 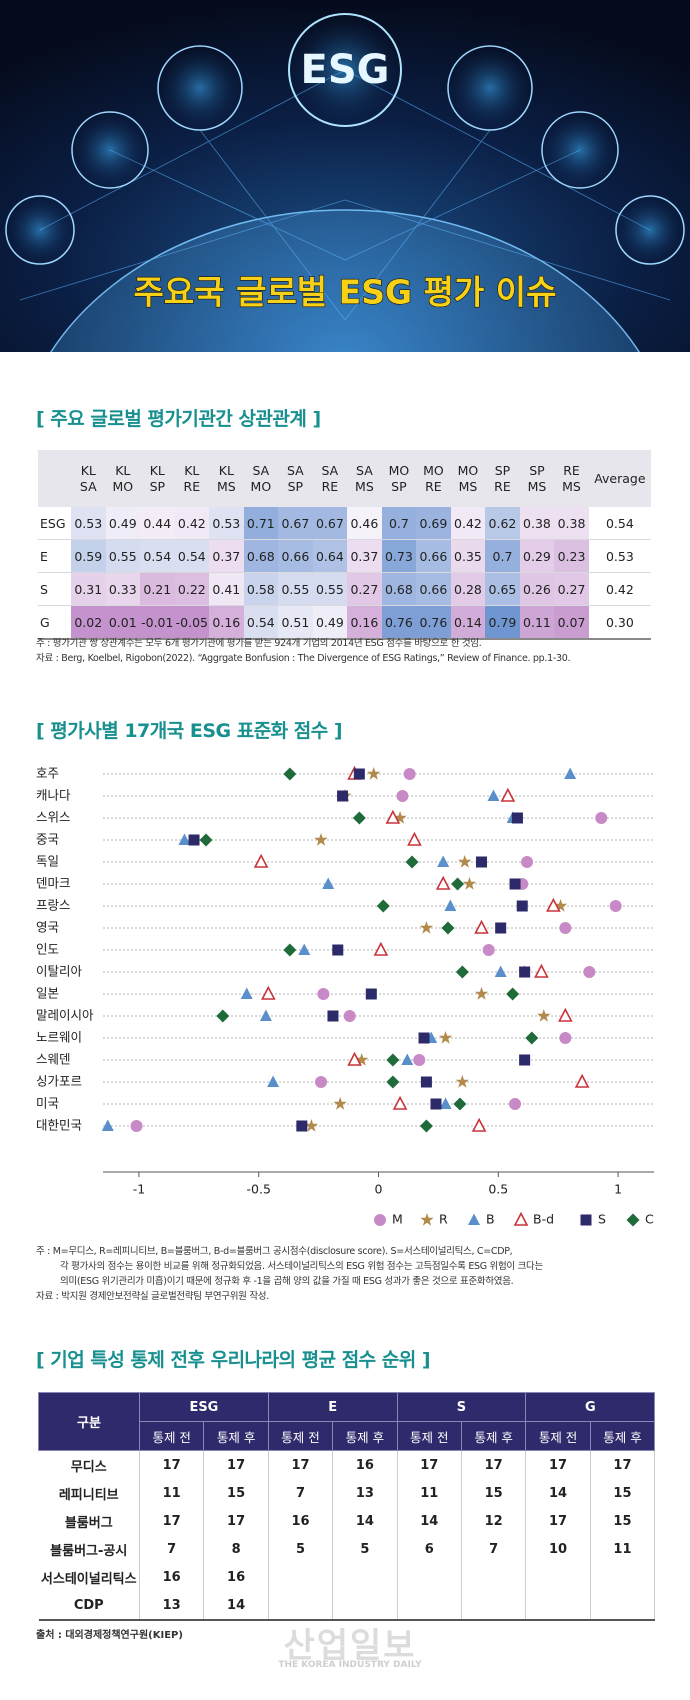 I want to click on rank-cell: 11, so click(x=429, y=1493).